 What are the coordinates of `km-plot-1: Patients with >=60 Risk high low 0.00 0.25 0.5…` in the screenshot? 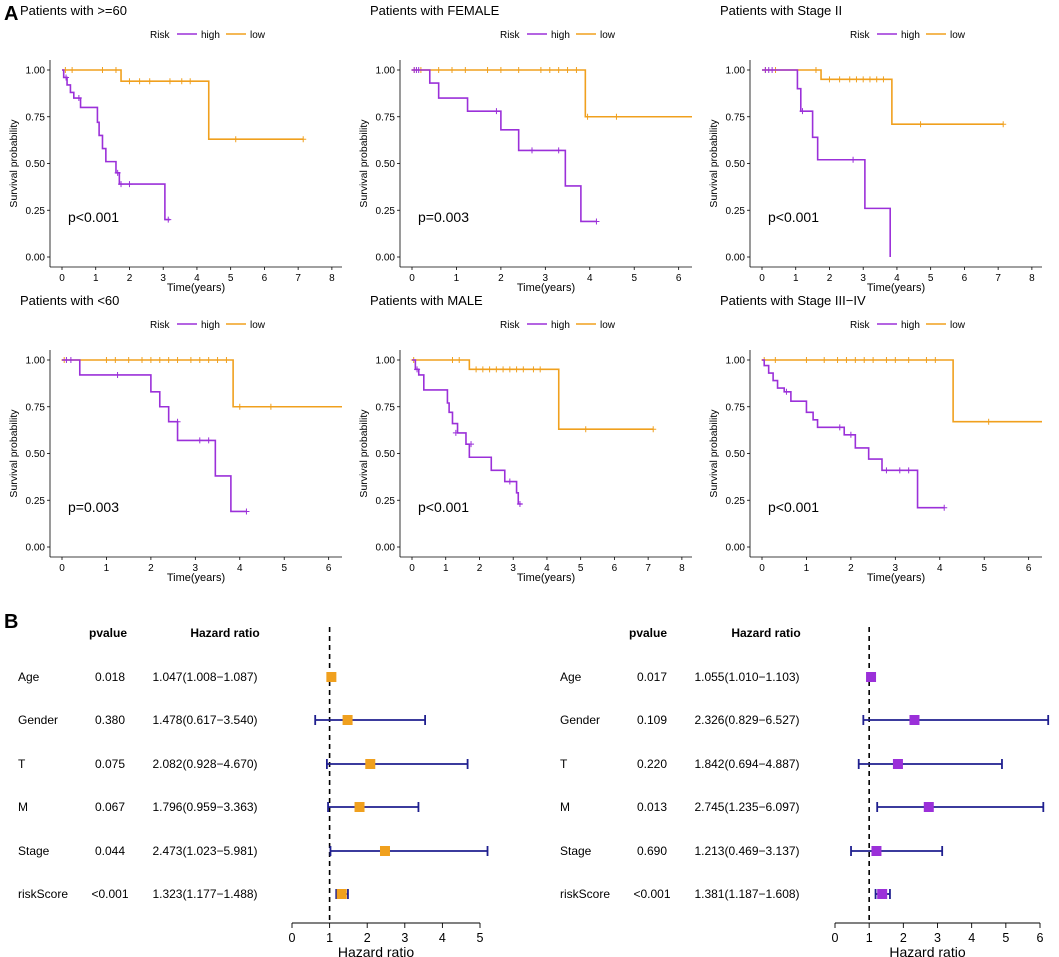 It's located at (175, 148).